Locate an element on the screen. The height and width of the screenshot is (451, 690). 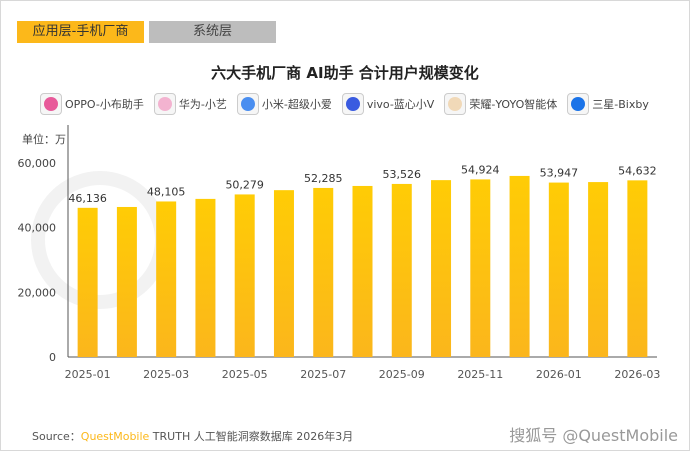
legend-item: 荣耀-YOYO智能体 is located at coordinates (500, 104).